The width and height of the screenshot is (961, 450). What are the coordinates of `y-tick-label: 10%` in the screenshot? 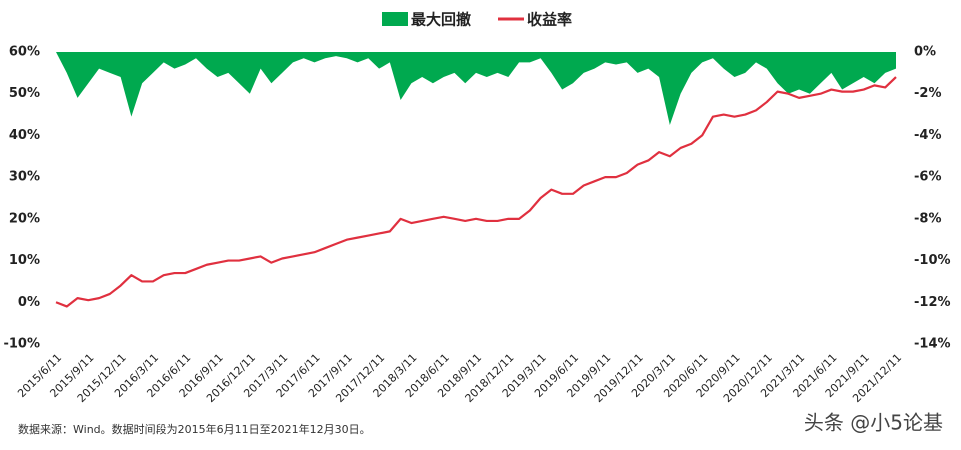 It's located at (24, 260).